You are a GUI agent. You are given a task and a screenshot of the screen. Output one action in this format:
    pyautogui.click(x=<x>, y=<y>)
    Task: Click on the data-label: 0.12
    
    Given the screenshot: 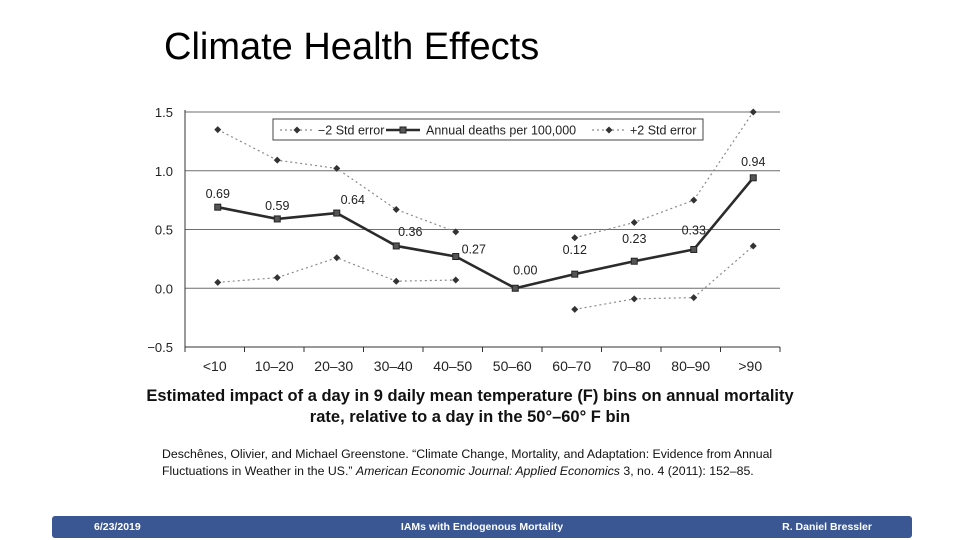 What is the action you would take?
    pyautogui.click(x=575, y=250)
    